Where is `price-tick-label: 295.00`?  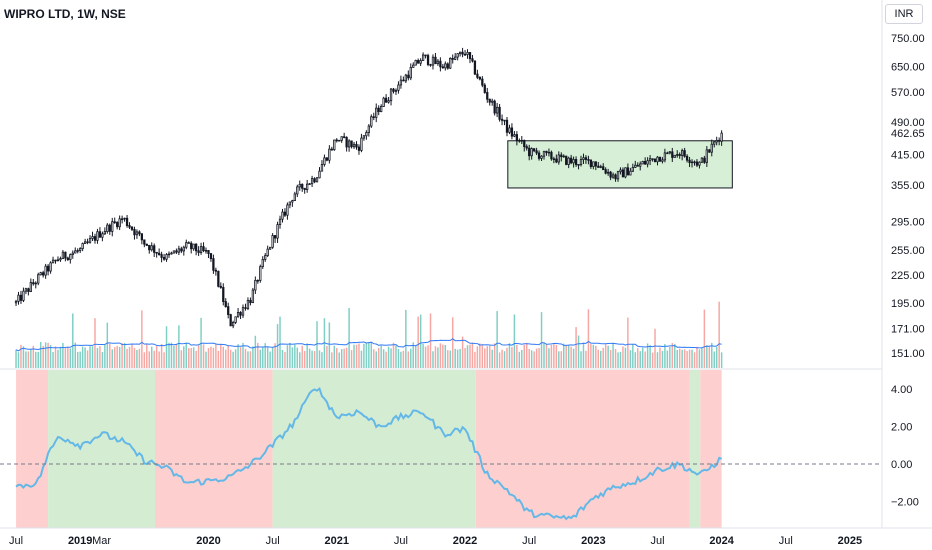 price-tick-label: 295.00 is located at coordinates (908, 223).